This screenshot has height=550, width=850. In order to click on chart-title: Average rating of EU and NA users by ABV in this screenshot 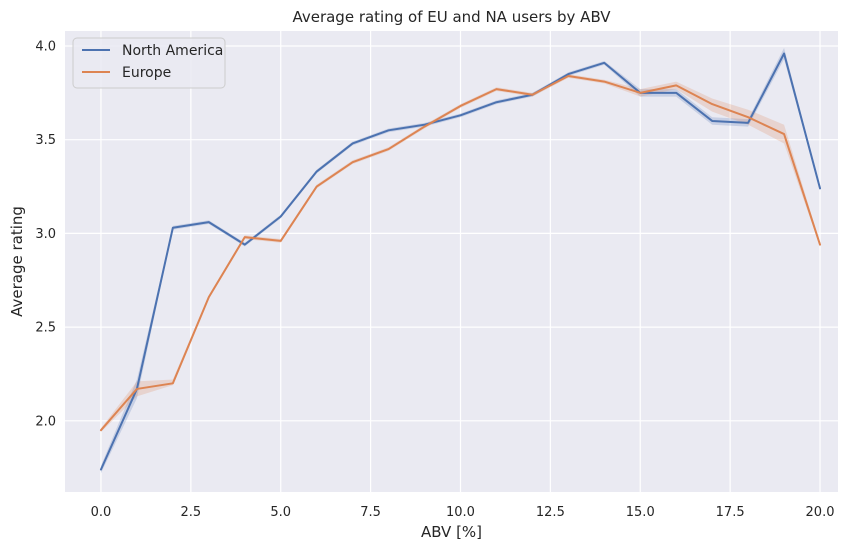, I will do `click(451, 17)`.